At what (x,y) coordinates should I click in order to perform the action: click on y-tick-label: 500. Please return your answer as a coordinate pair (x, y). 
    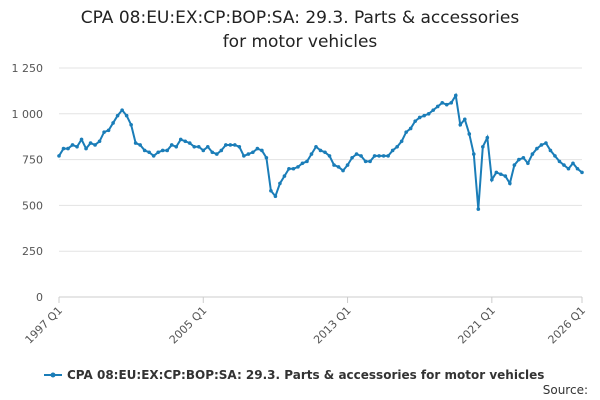
    Looking at the image, I should click on (32, 205).